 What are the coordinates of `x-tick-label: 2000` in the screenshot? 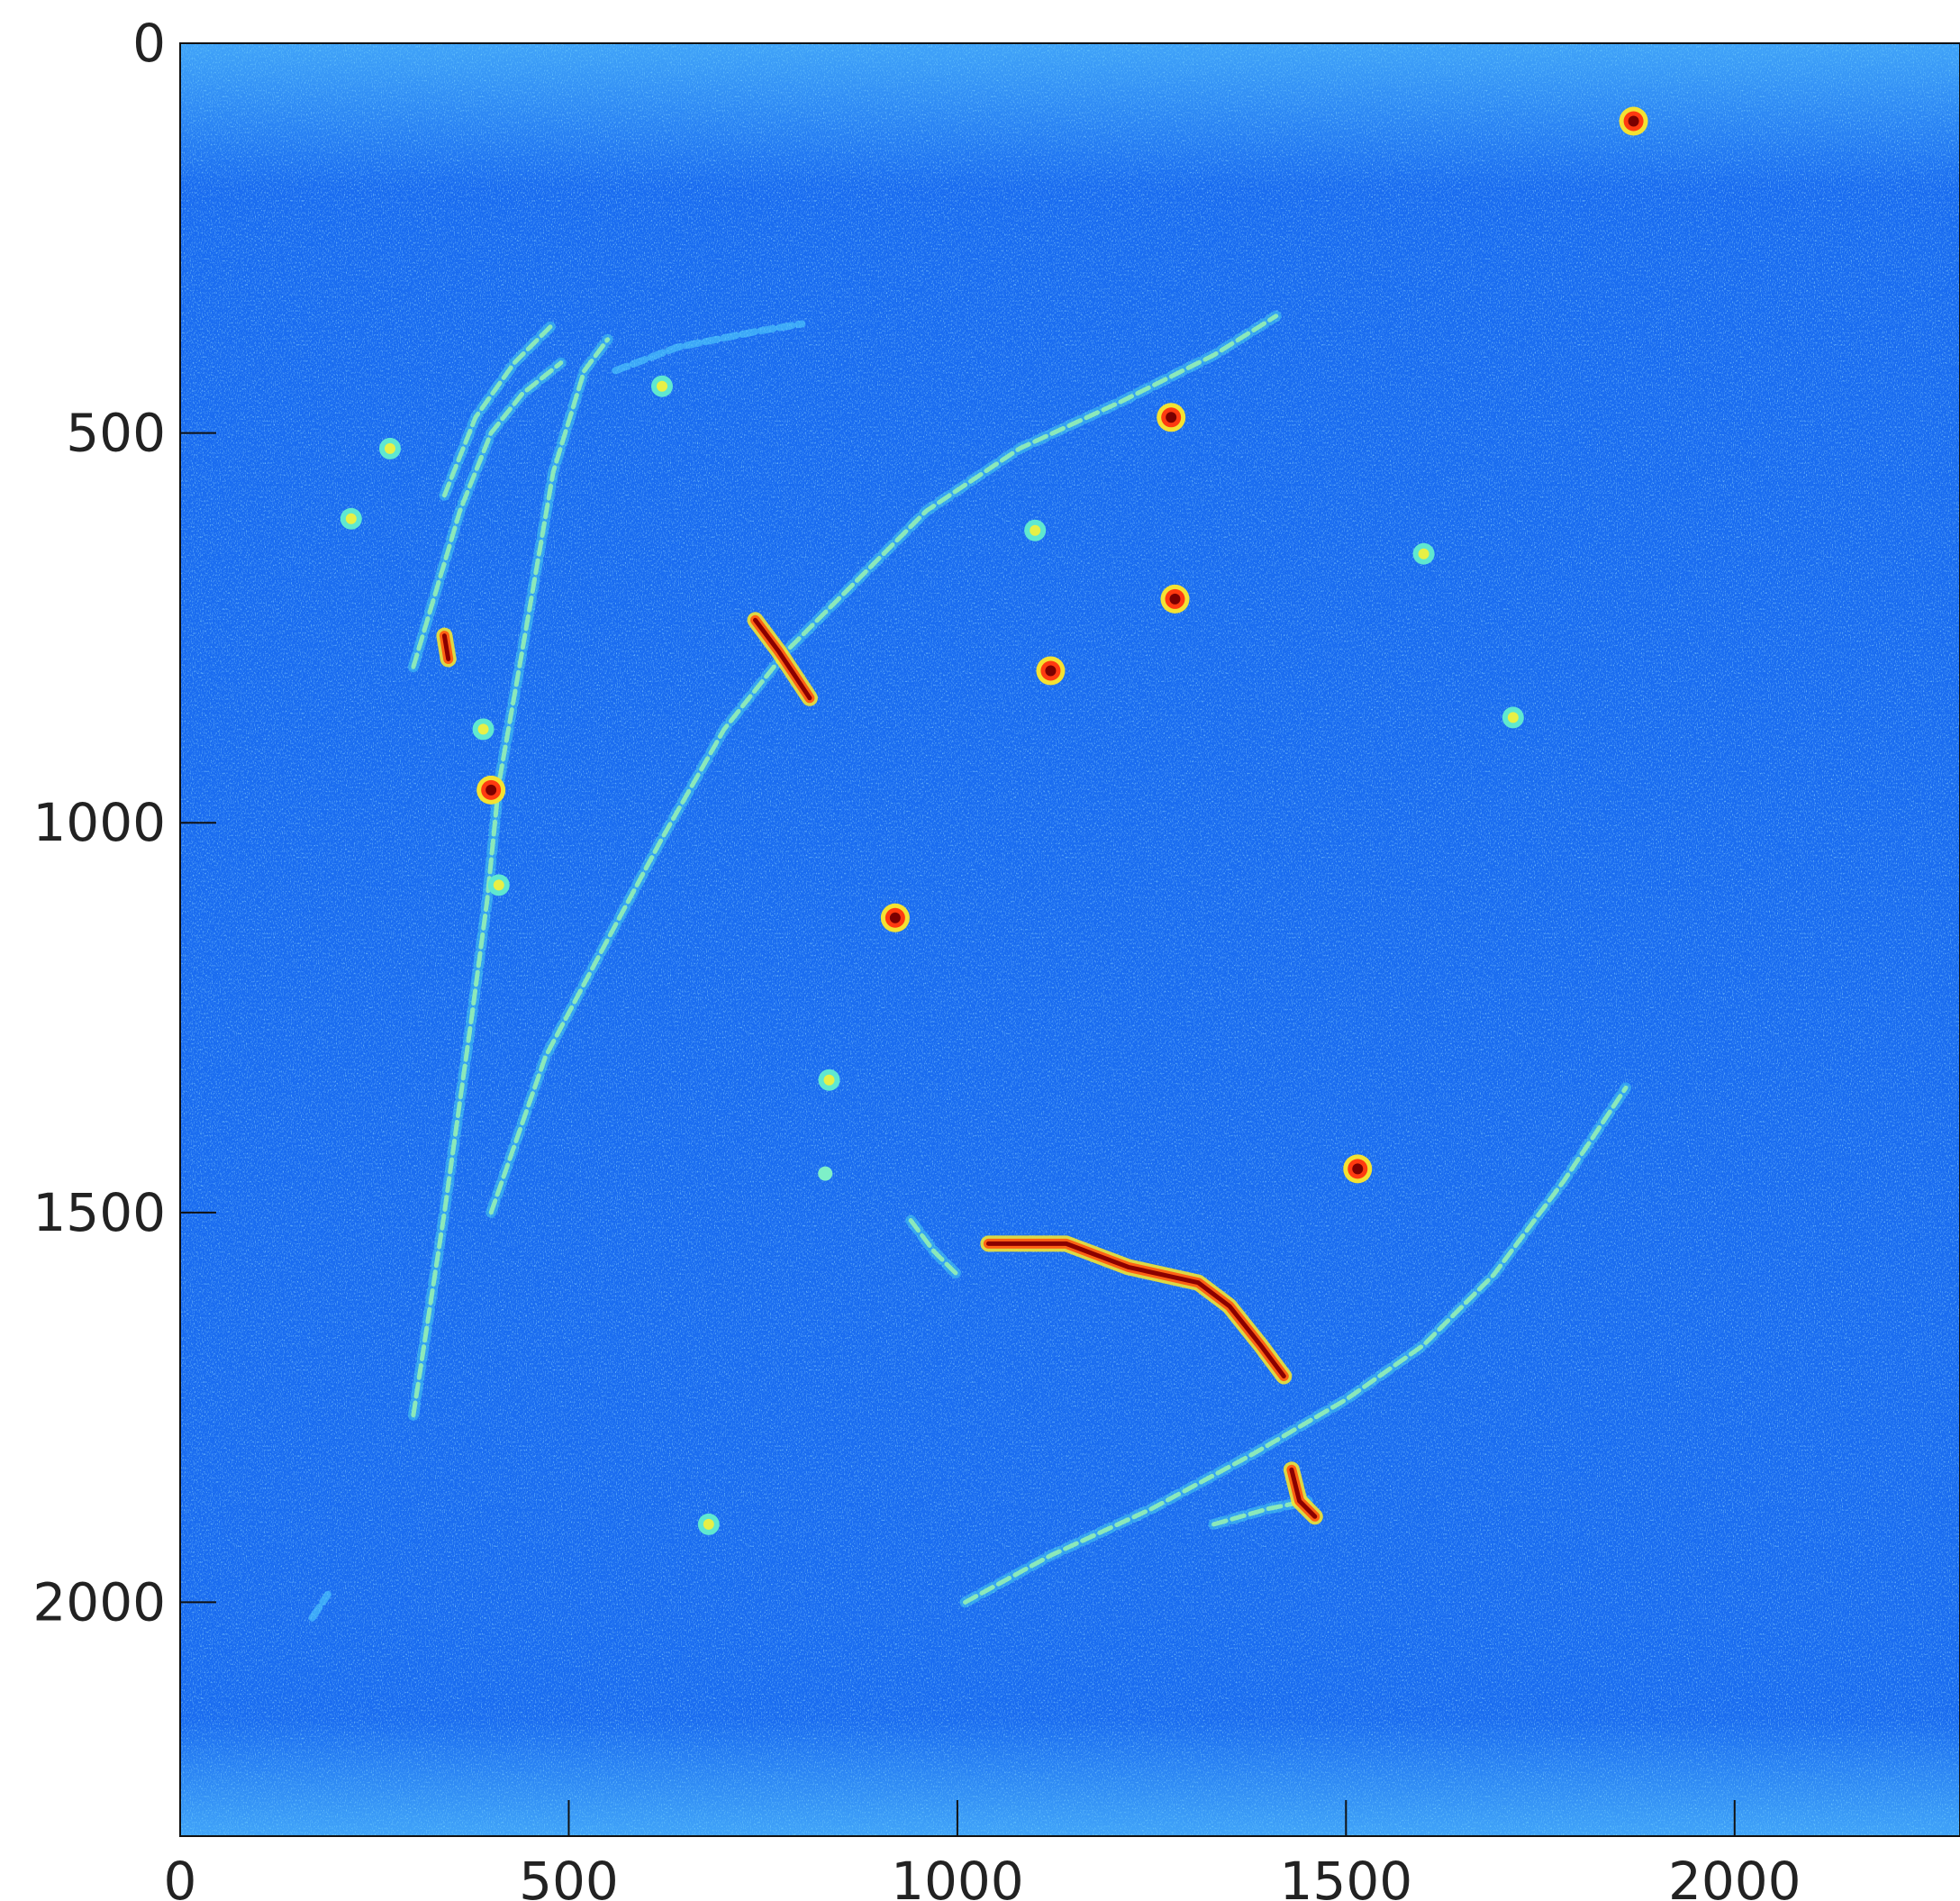 It's located at (1734, 1876).